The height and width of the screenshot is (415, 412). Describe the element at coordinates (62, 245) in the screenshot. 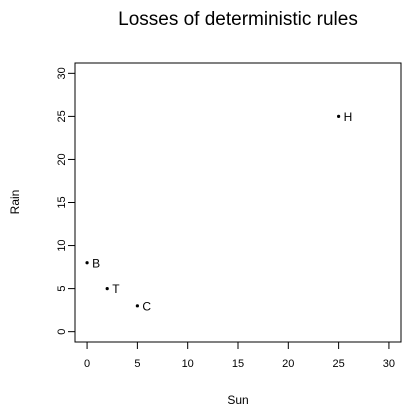

I see `y-tick-label: 10` at that location.